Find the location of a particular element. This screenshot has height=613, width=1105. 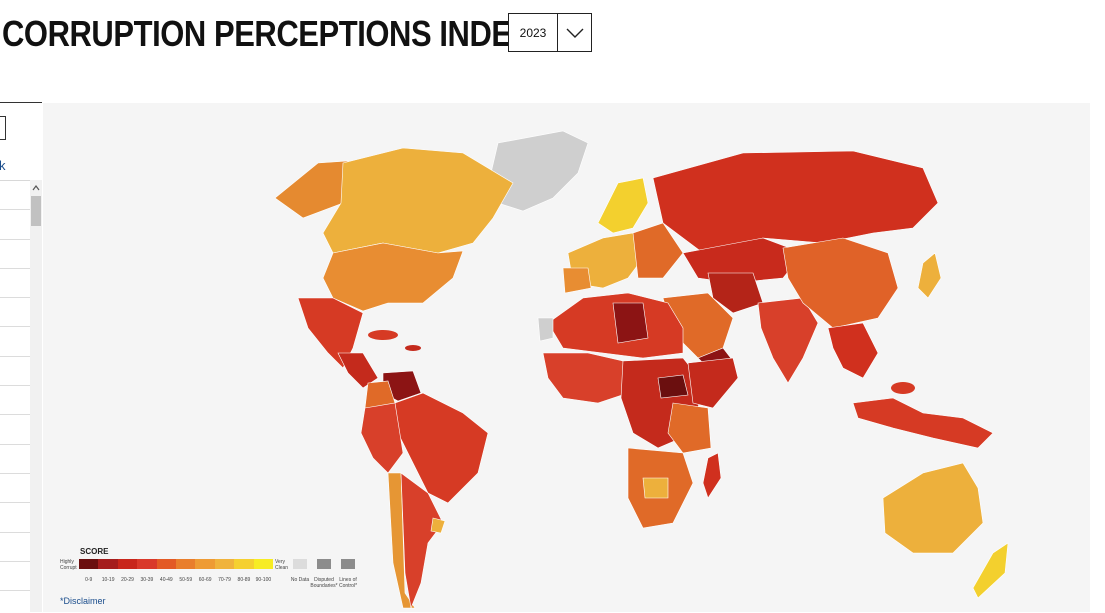

legend-tick-label: 60-69 is located at coordinates (205, 580).